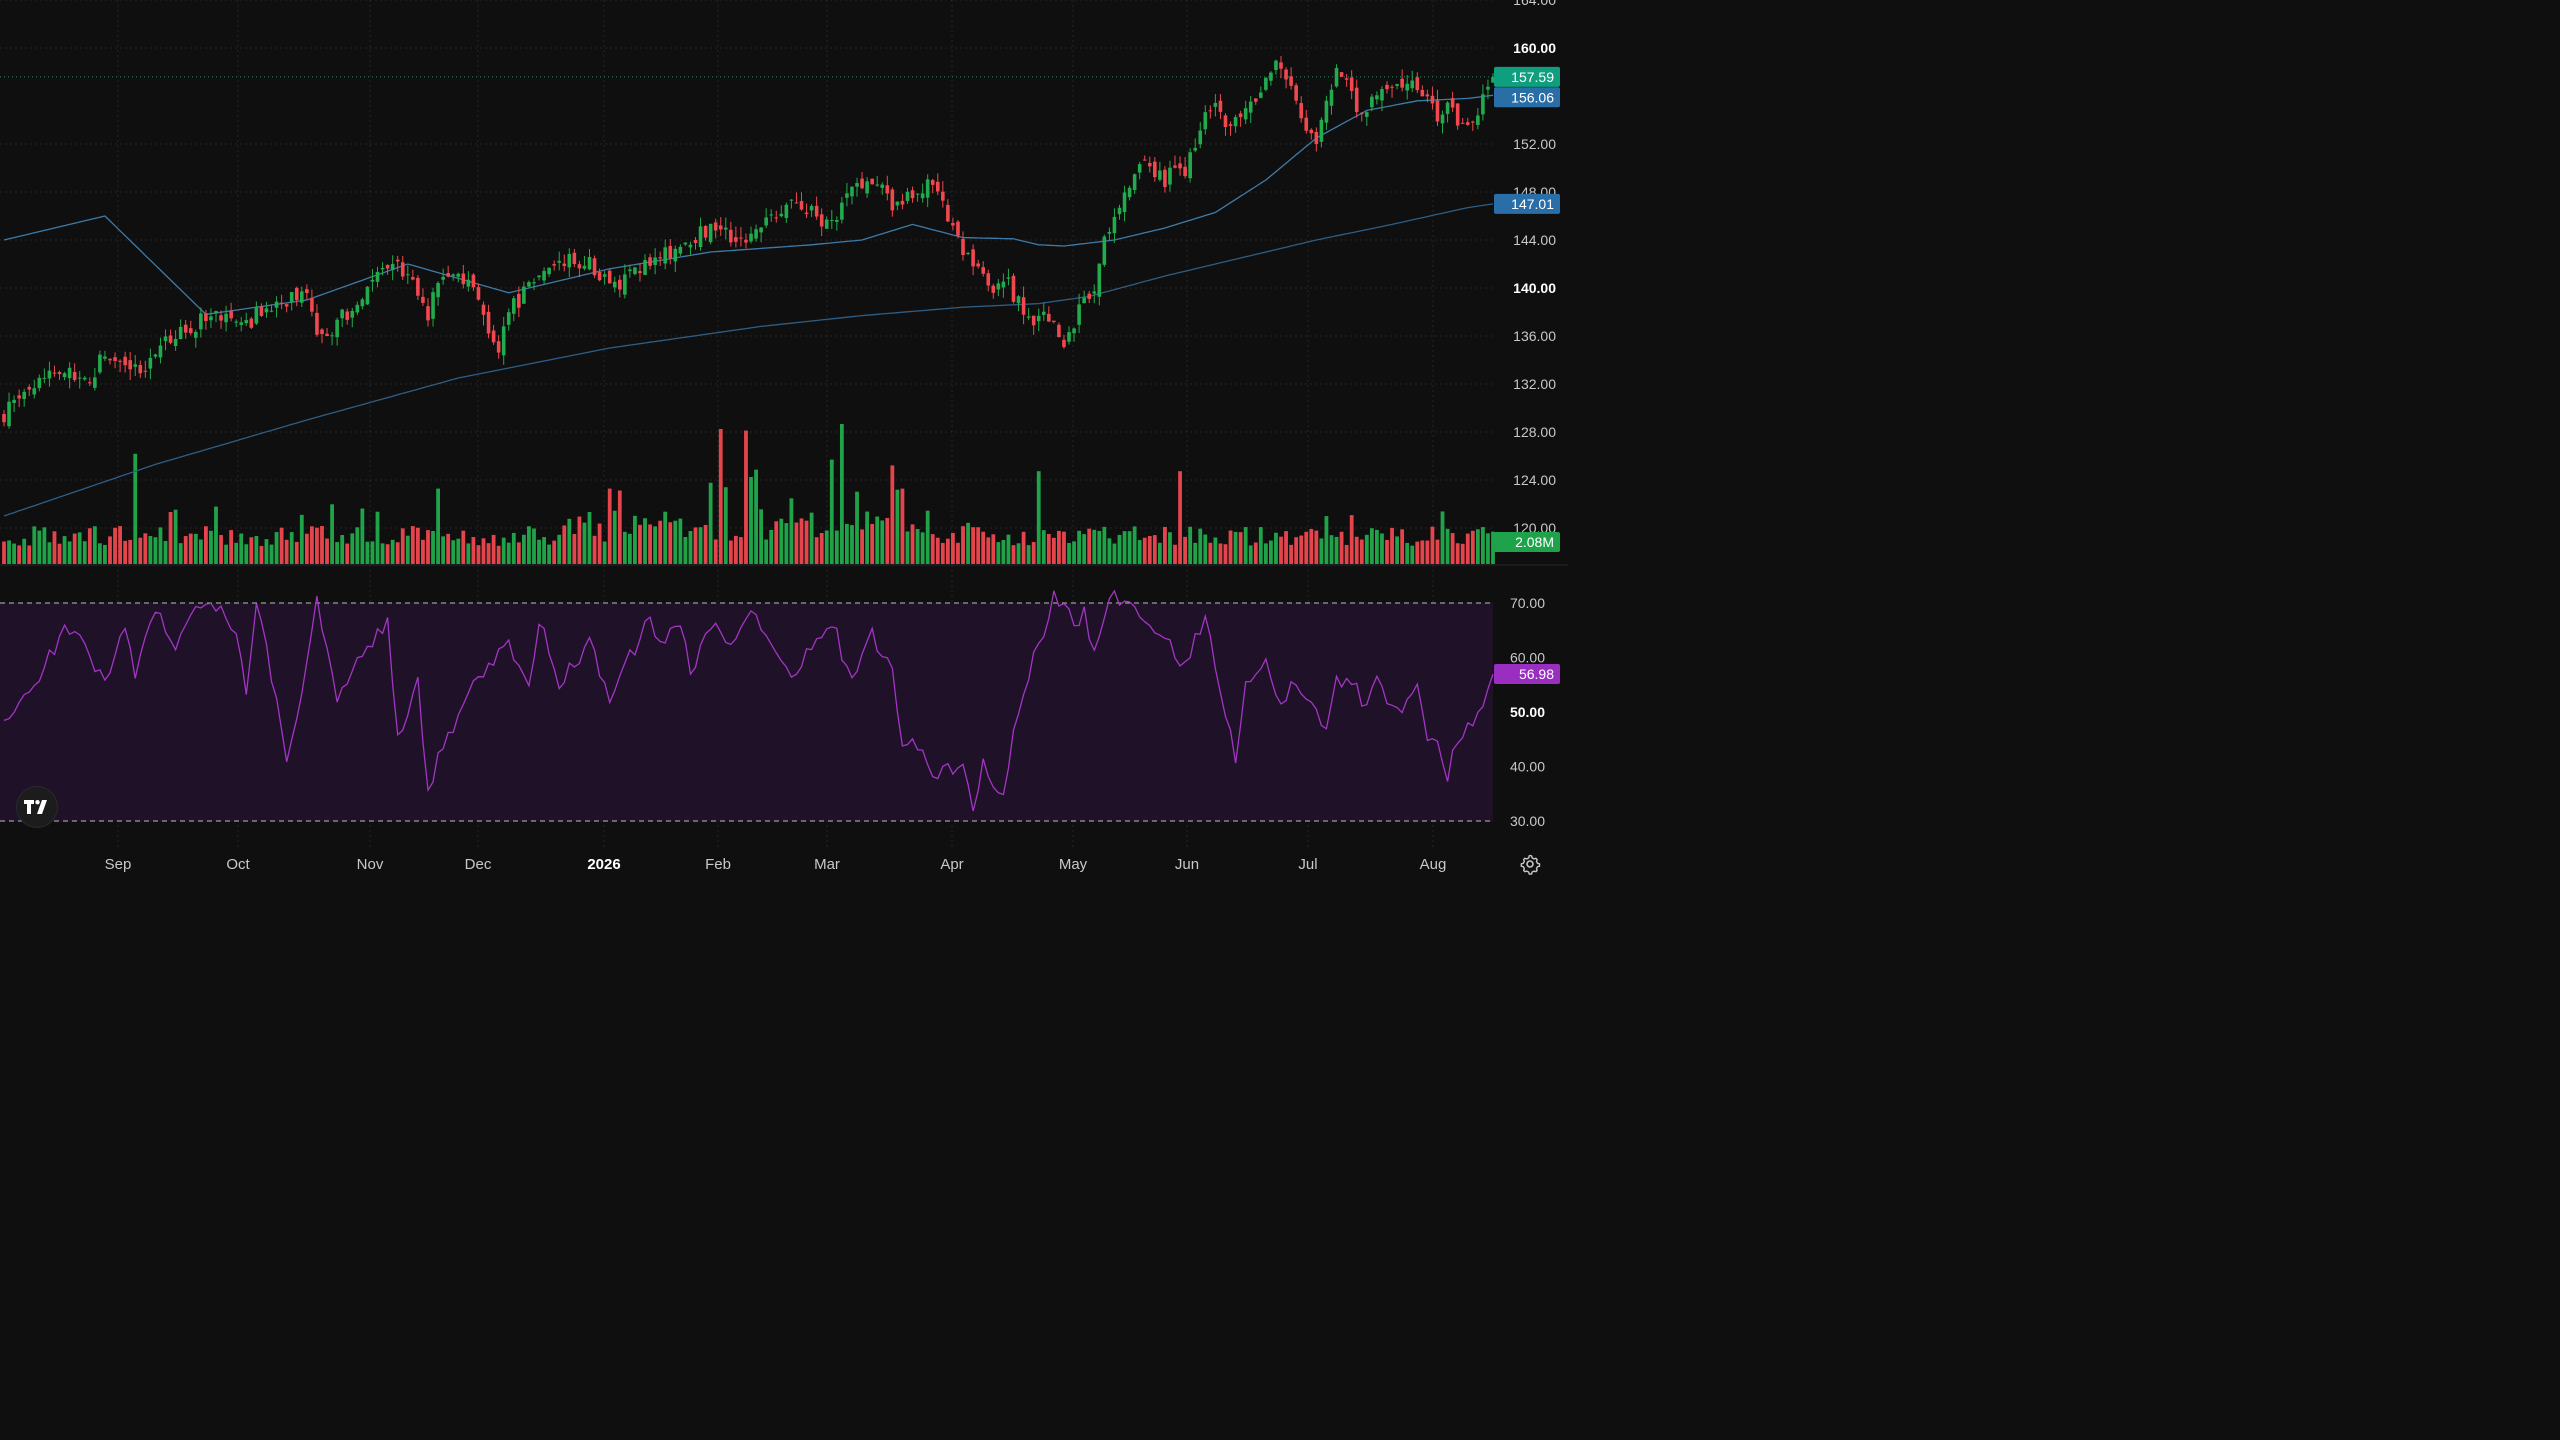 The height and width of the screenshot is (1440, 2560). Describe the element at coordinates (951, 864) in the screenshot. I see `x-tick-label: Apr` at that location.